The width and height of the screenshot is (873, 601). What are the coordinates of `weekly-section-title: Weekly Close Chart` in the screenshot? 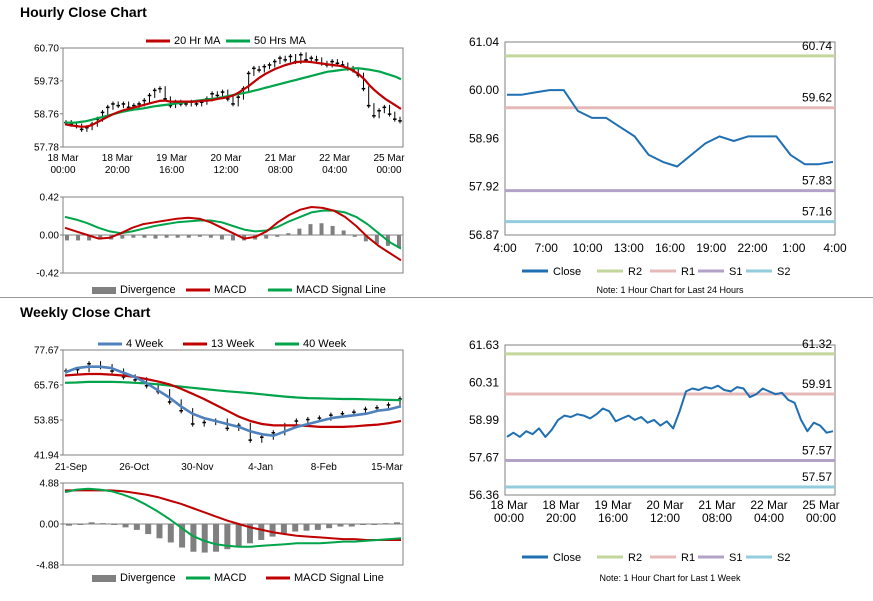 It's located at (85, 312).